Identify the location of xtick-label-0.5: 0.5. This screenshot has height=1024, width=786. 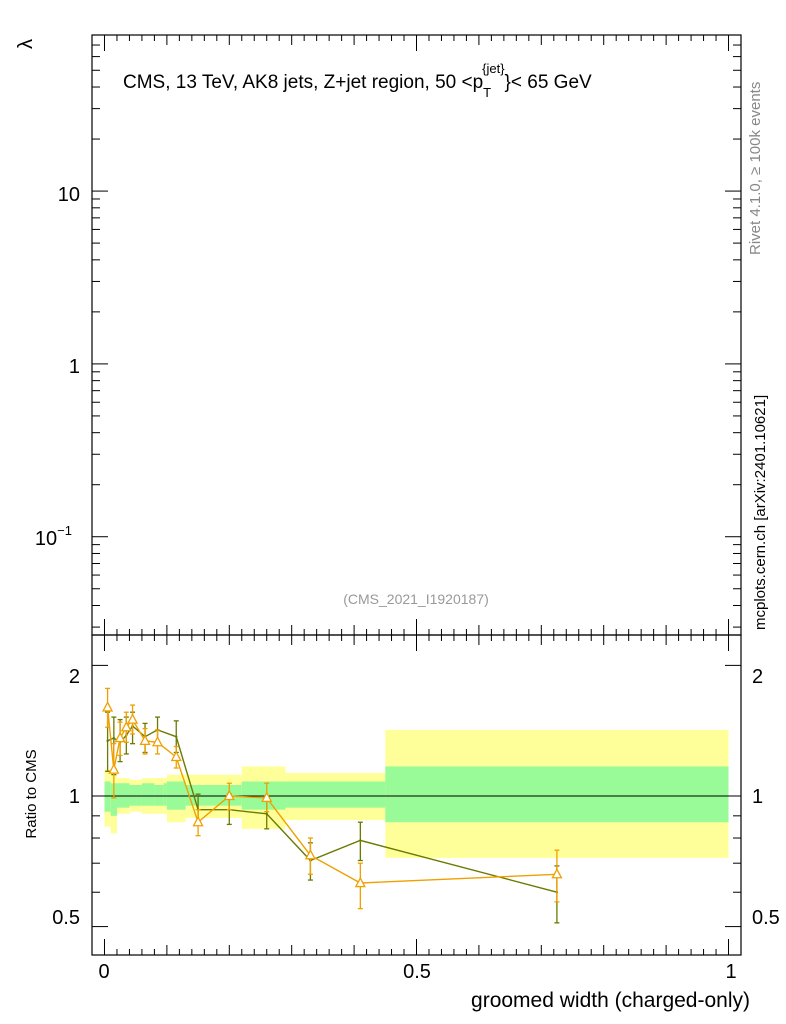
(417, 972).